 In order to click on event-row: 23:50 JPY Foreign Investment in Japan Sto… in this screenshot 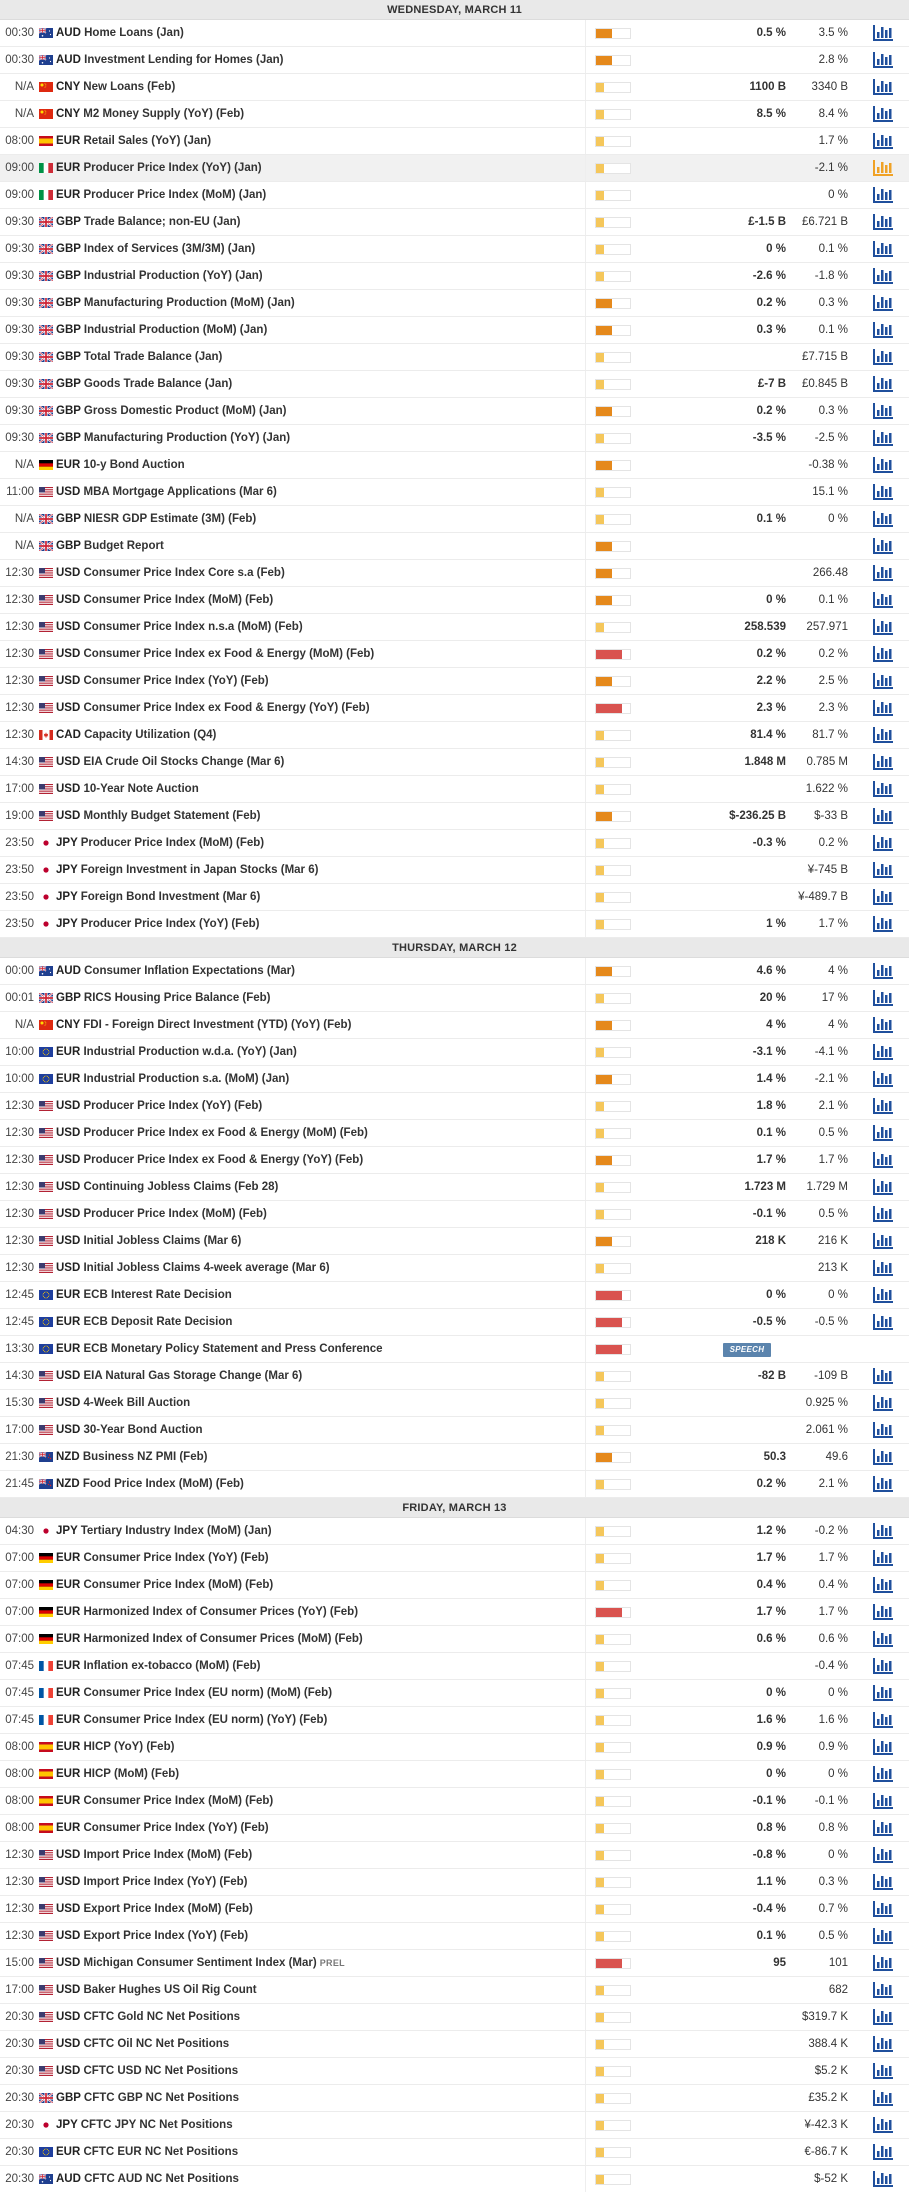, I will do `click(454, 870)`.